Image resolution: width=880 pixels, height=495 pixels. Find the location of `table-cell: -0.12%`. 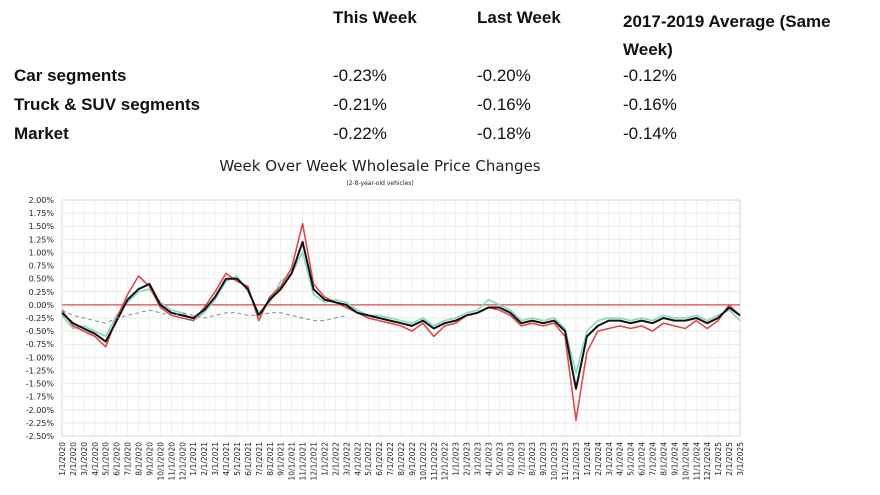

table-cell: -0.12% is located at coordinates (650, 75).